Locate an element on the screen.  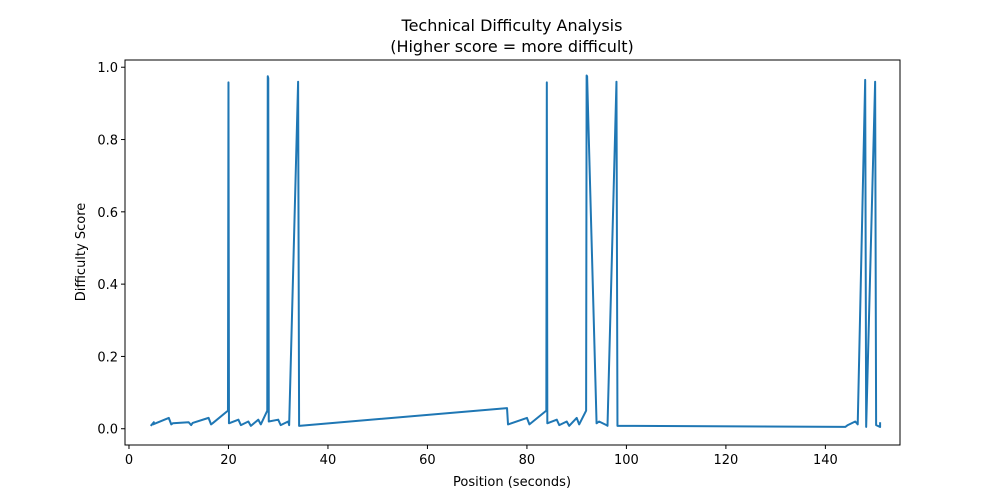
y-tick-label-0: 0.0 is located at coordinates (107, 430).